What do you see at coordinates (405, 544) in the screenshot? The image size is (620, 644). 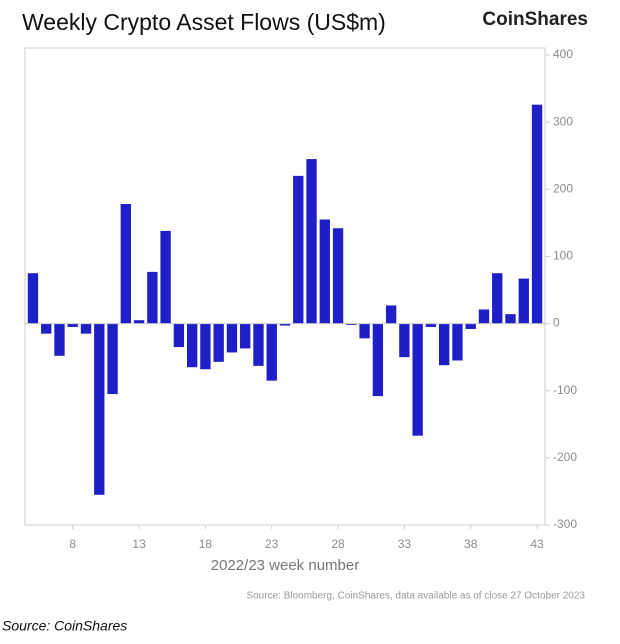 I see `x-tick-label: 33` at bounding box center [405, 544].